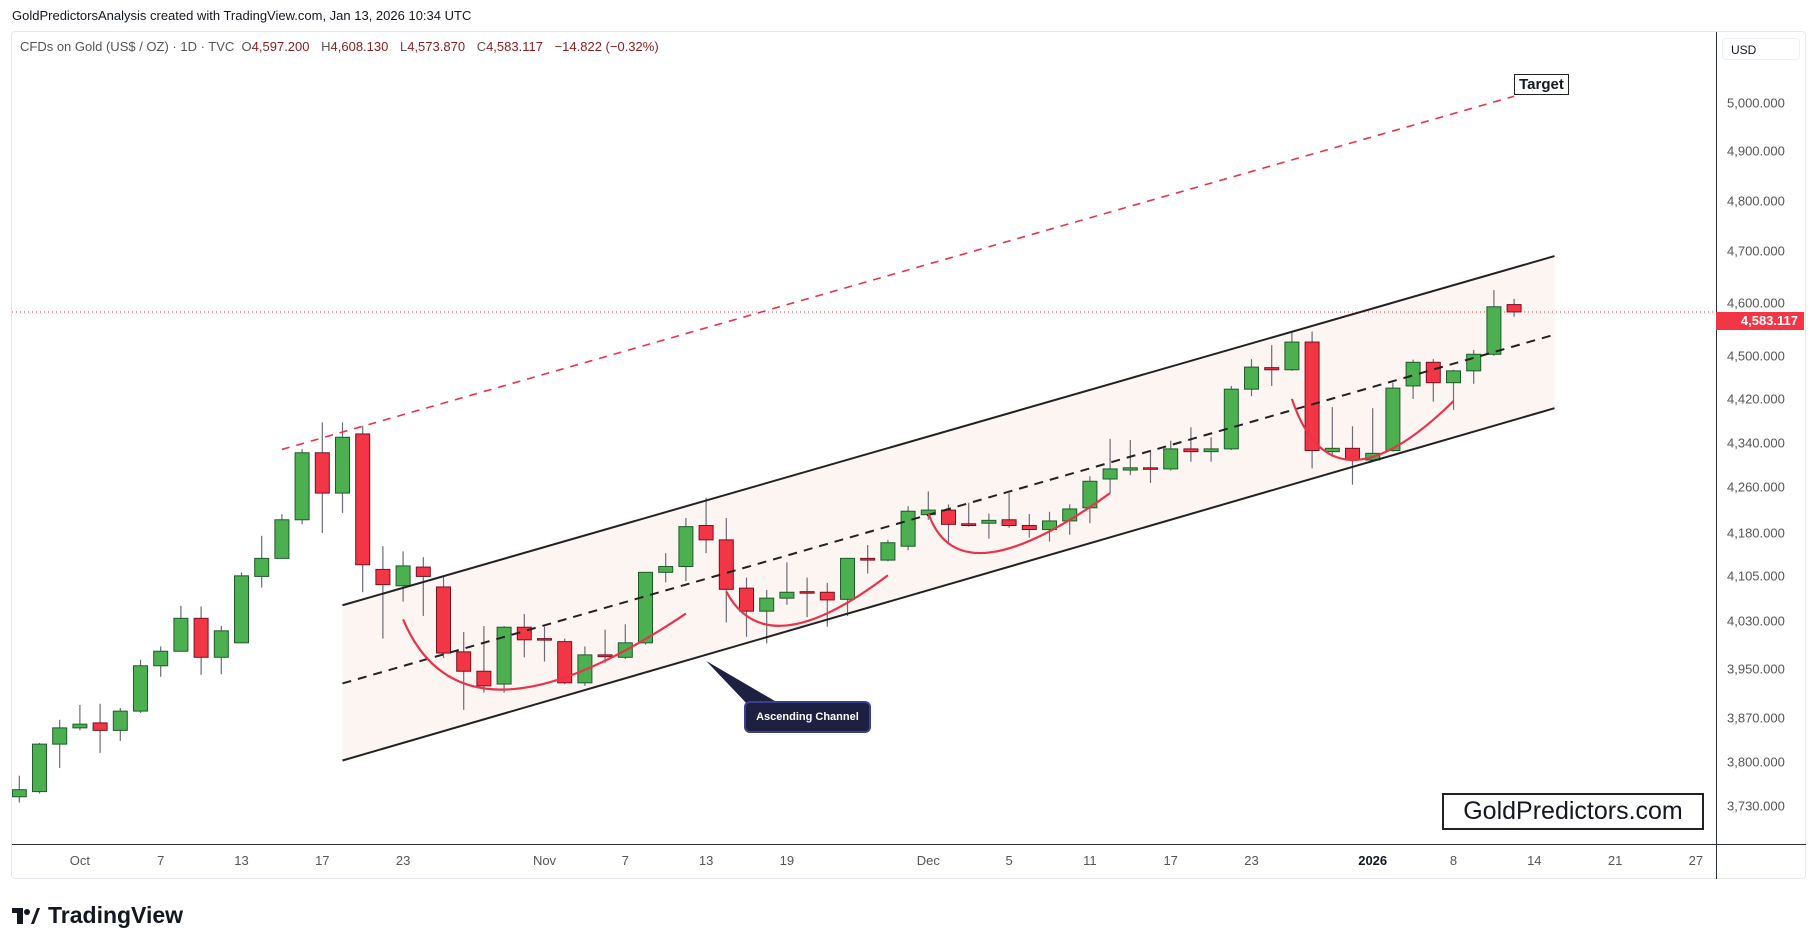 Image resolution: width=1818 pixels, height=949 pixels. What do you see at coordinates (322, 860) in the screenshot?
I see `time-tick-label: 17` at bounding box center [322, 860].